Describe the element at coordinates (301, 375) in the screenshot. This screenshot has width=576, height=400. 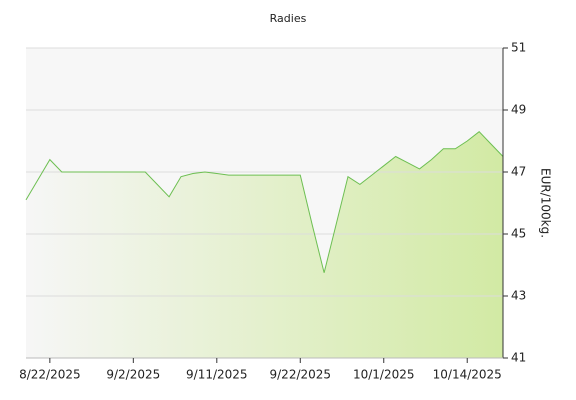
I see `x-tick-label: 9/22/2025` at that location.